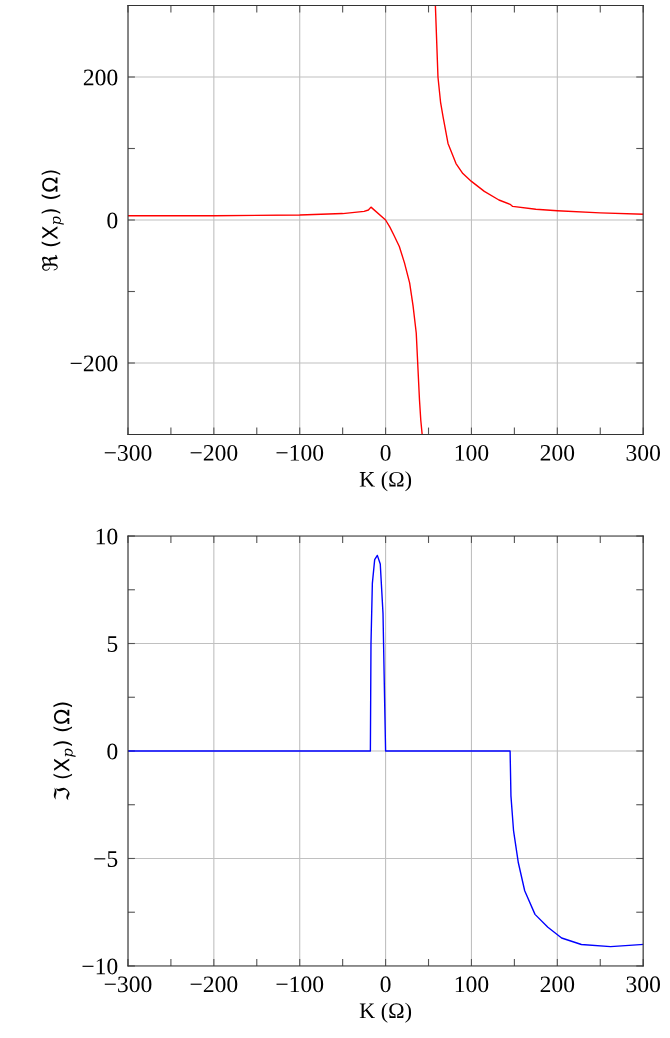 Image resolution: width=670 pixels, height=1038 pixels. What do you see at coordinates (100, 966) in the screenshot?
I see `y-tick-label: −10` at bounding box center [100, 966].